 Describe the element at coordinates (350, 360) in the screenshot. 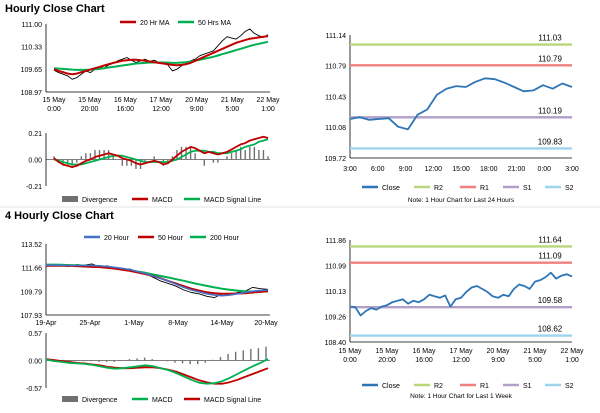

I see `fourhourly-week-xtick: 0:00` at that location.